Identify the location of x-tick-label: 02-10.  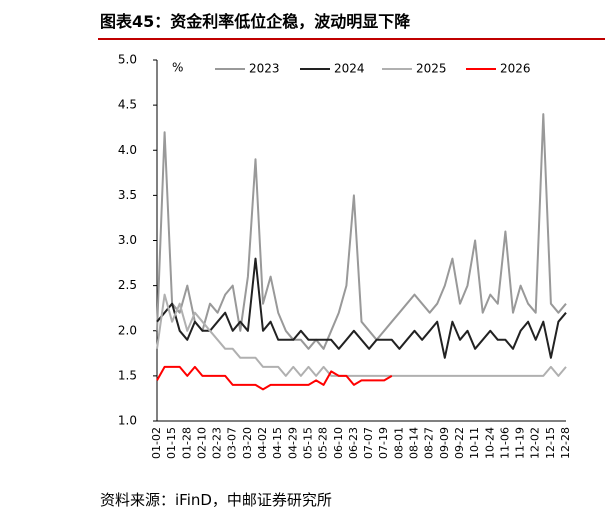
(201, 443).